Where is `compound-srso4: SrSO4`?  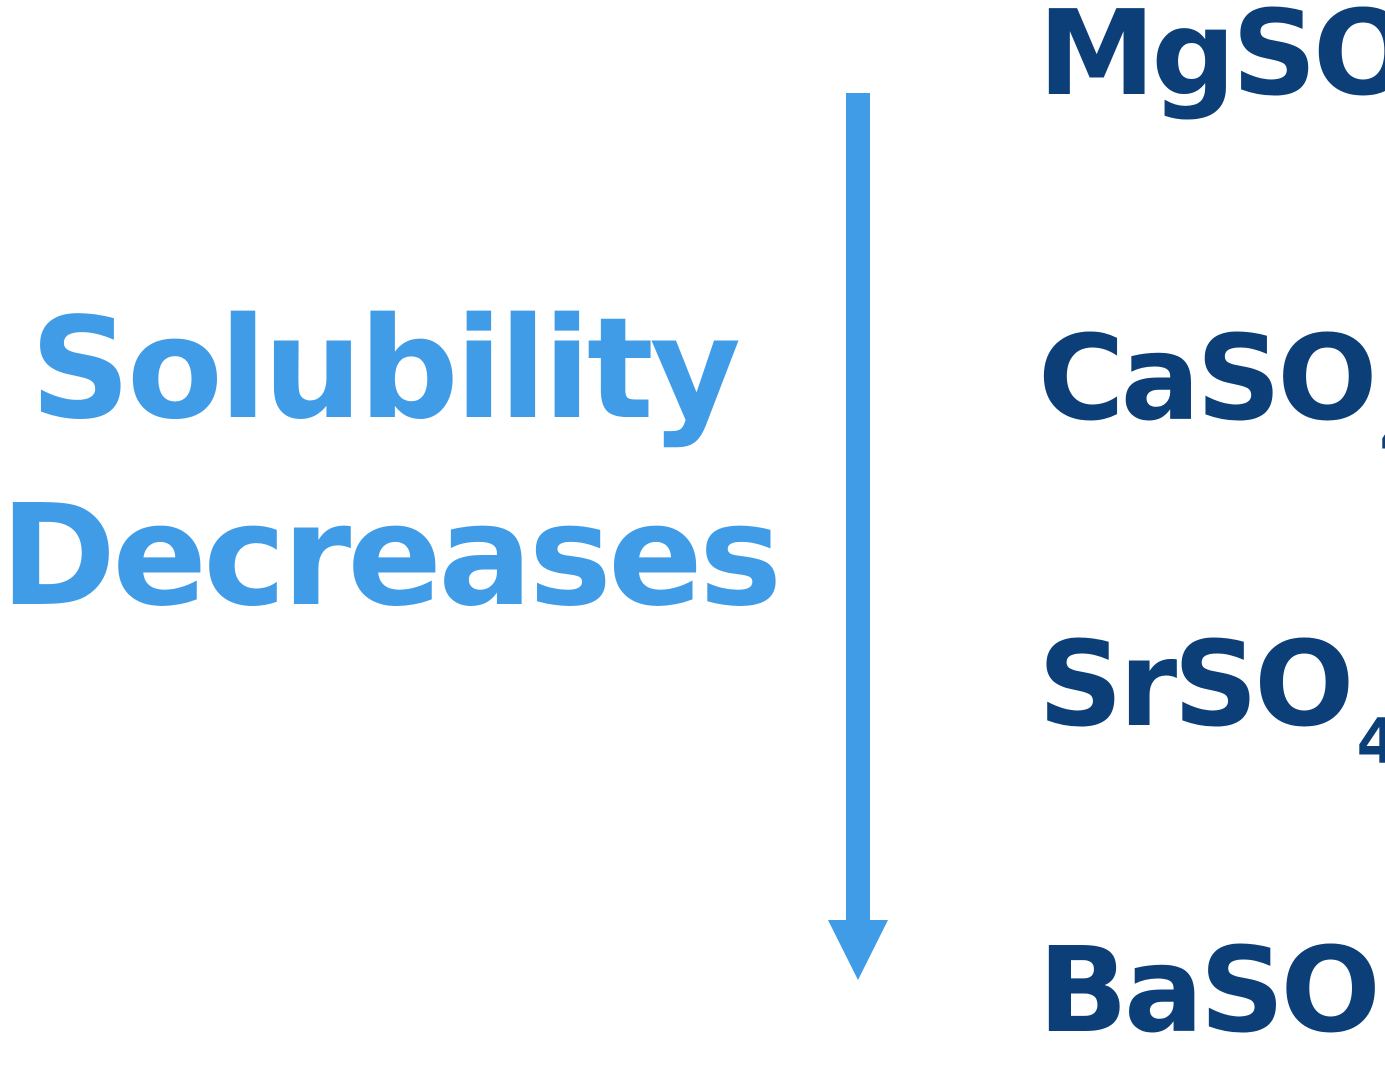 compound-srso4: SrSO4 is located at coordinates (1211, 699).